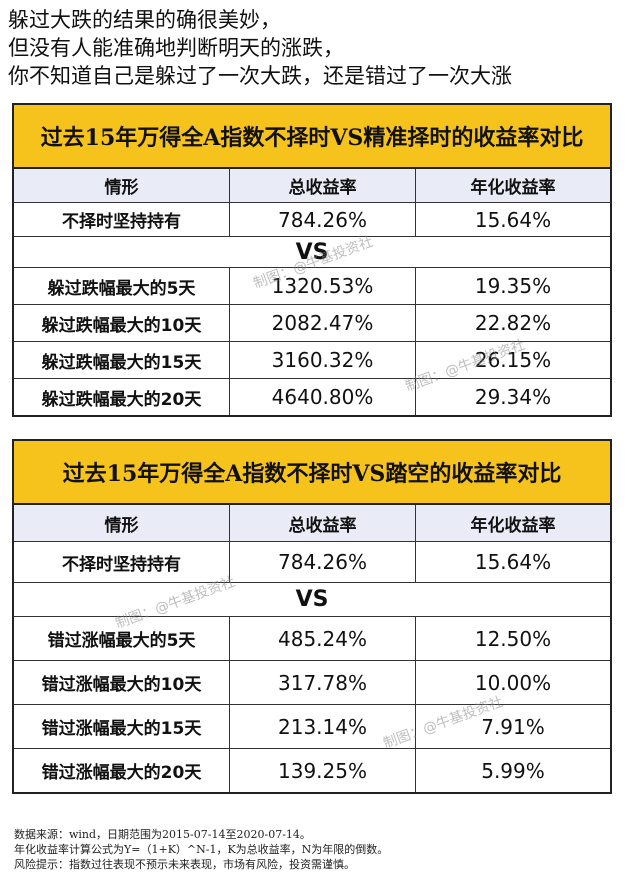 The image size is (642, 876). Describe the element at coordinates (122, 286) in the screenshot. I see `scenario-cell: 躲过跌幅最大的5天` at that location.